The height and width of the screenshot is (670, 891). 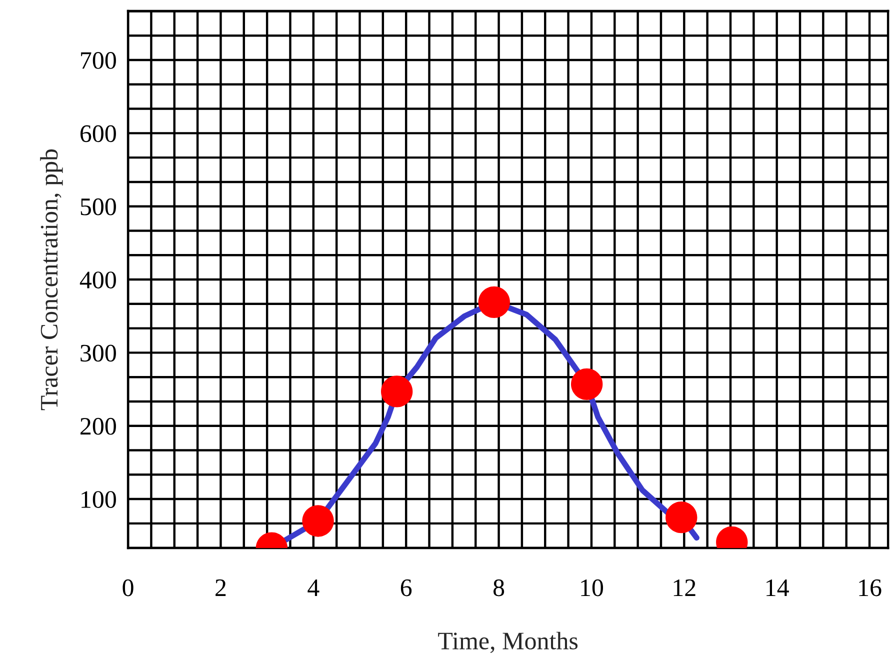 I want to click on y-tick-label: 400, so click(x=98, y=280).